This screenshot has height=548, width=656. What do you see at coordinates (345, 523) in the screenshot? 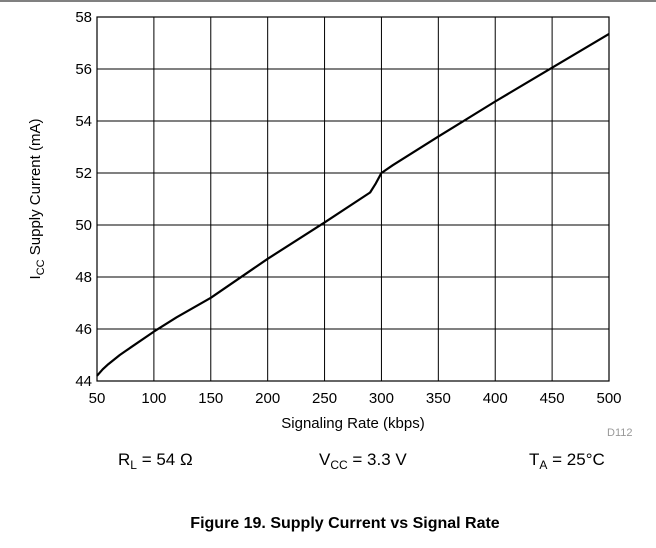
I see `figure-caption: Figure 19. Supply Current vs Signal Rate` at bounding box center [345, 523].